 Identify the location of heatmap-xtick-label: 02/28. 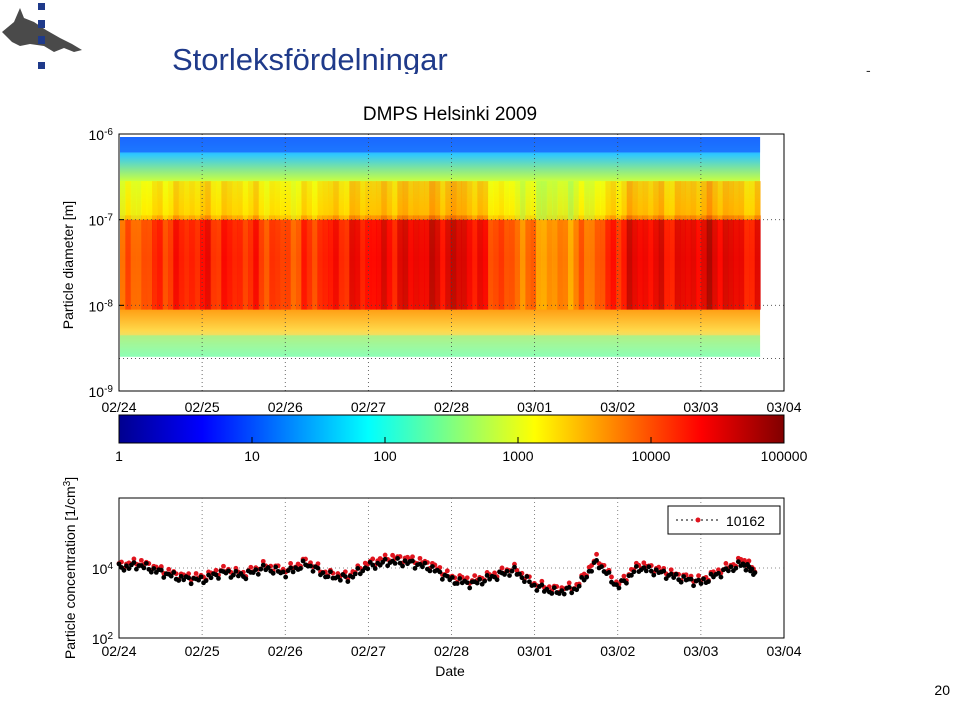
(451, 407).